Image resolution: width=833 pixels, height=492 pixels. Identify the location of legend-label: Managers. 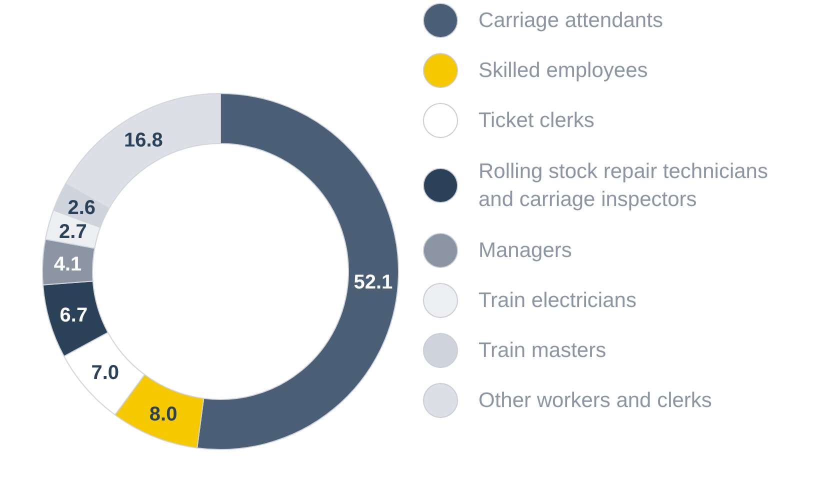
(525, 250).